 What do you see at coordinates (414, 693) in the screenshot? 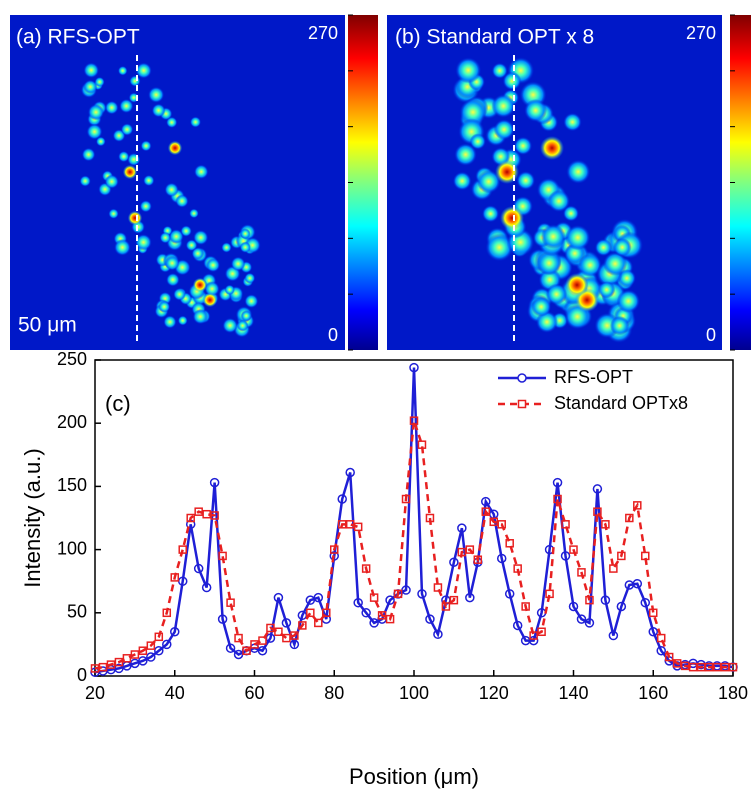
I see `x-tick-label: 100` at bounding box center [414, 693].